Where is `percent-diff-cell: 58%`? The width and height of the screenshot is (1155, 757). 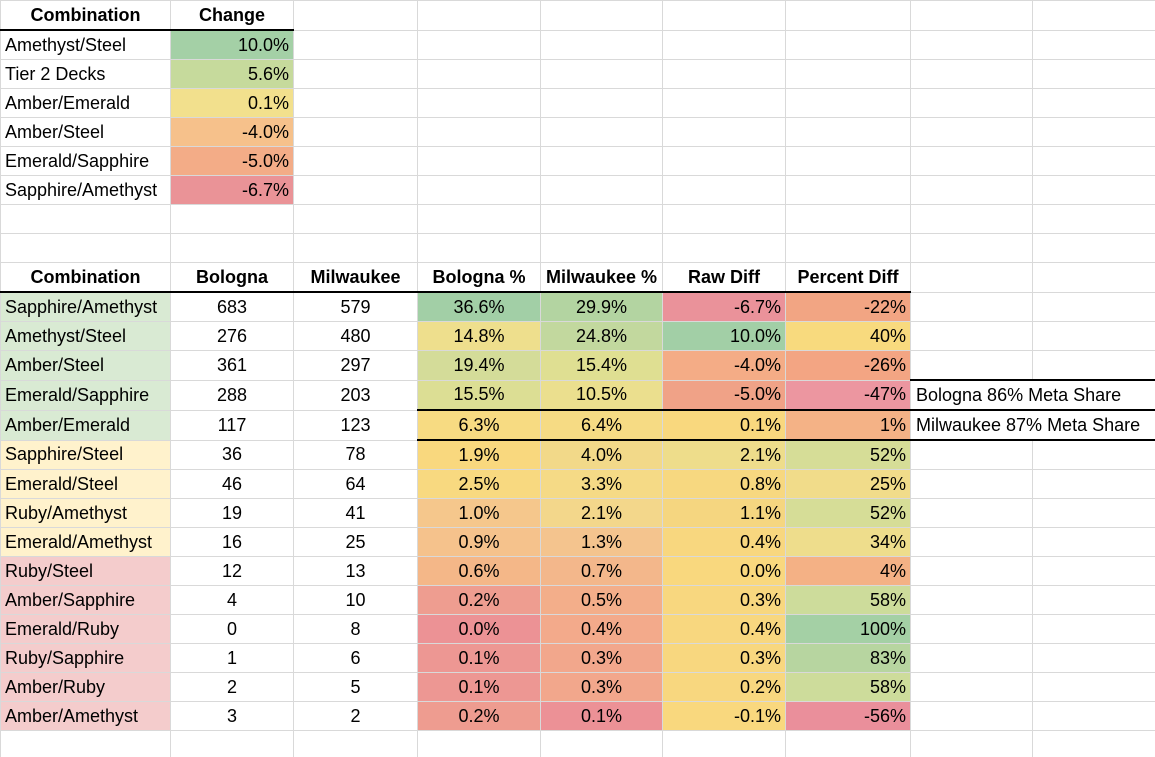 percent-diff-cell: 58% is located at coordinates (848, 600).